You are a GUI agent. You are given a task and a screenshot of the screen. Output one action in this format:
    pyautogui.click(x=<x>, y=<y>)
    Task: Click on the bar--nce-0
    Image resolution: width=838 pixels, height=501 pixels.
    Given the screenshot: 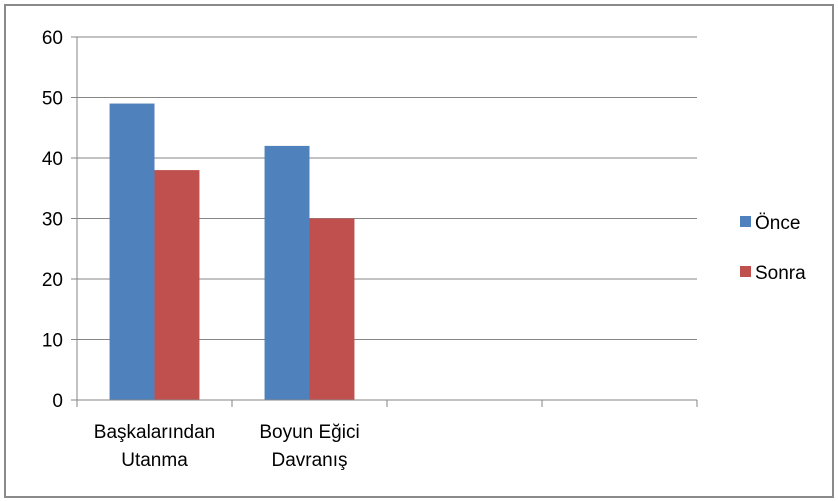 What is the action you would take?
    pyautogui.click(x=132, y=252)
    